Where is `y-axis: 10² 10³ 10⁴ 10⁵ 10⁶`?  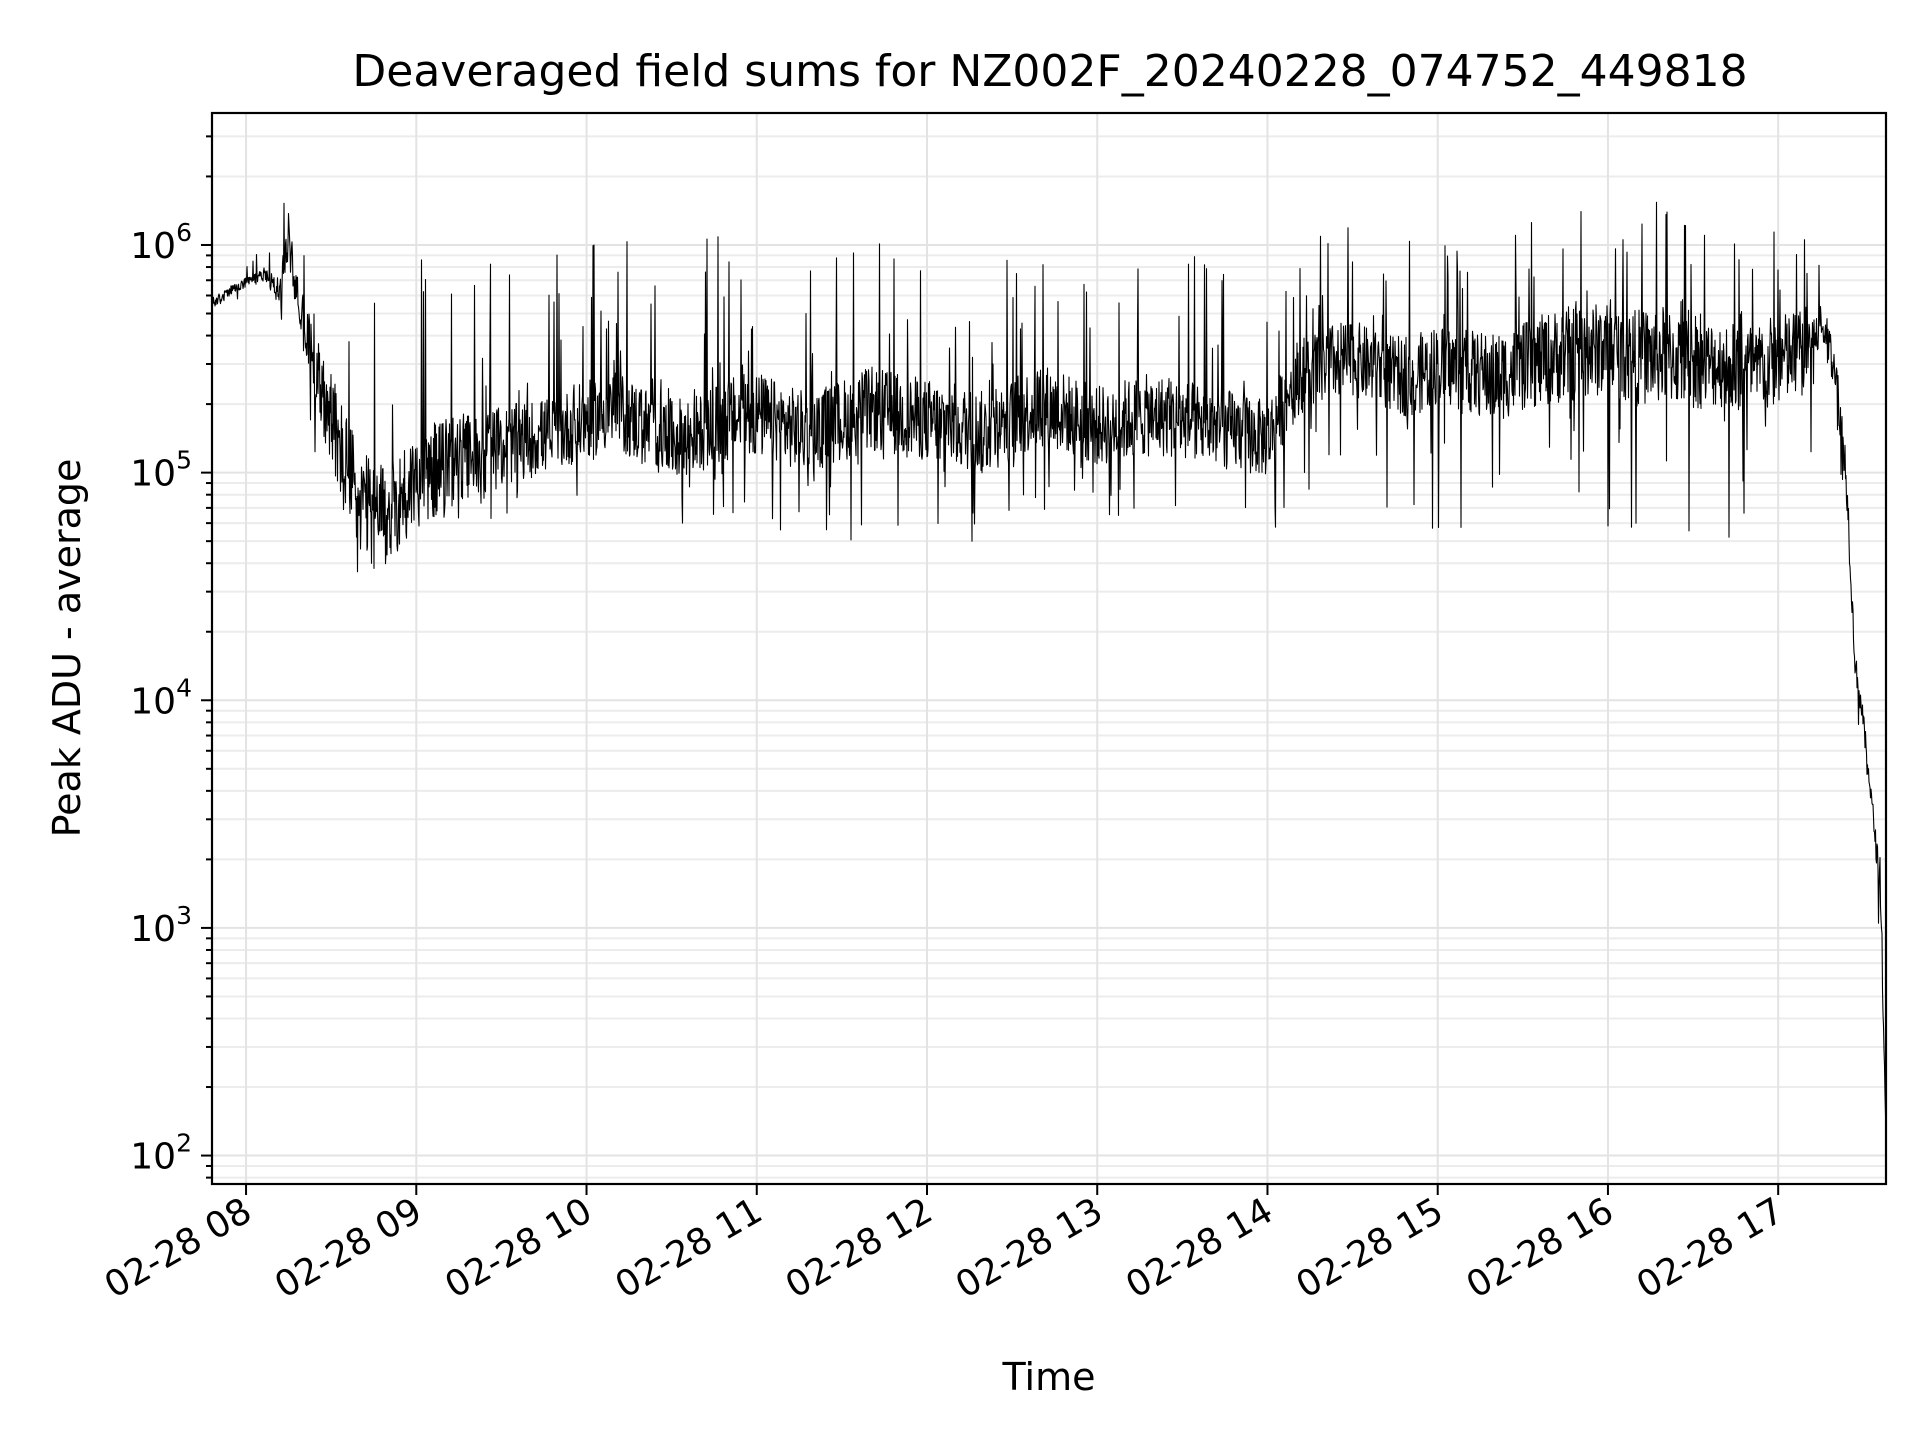 y-axis: 10² 10³ 10⁴ 10⁵ 10⁶ is located at coordinates (171, 657).